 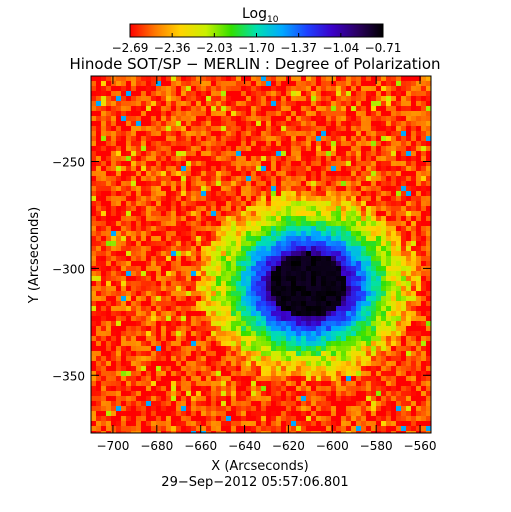 I want to click on x-tick-label: −700, so click(x=112, y=446).